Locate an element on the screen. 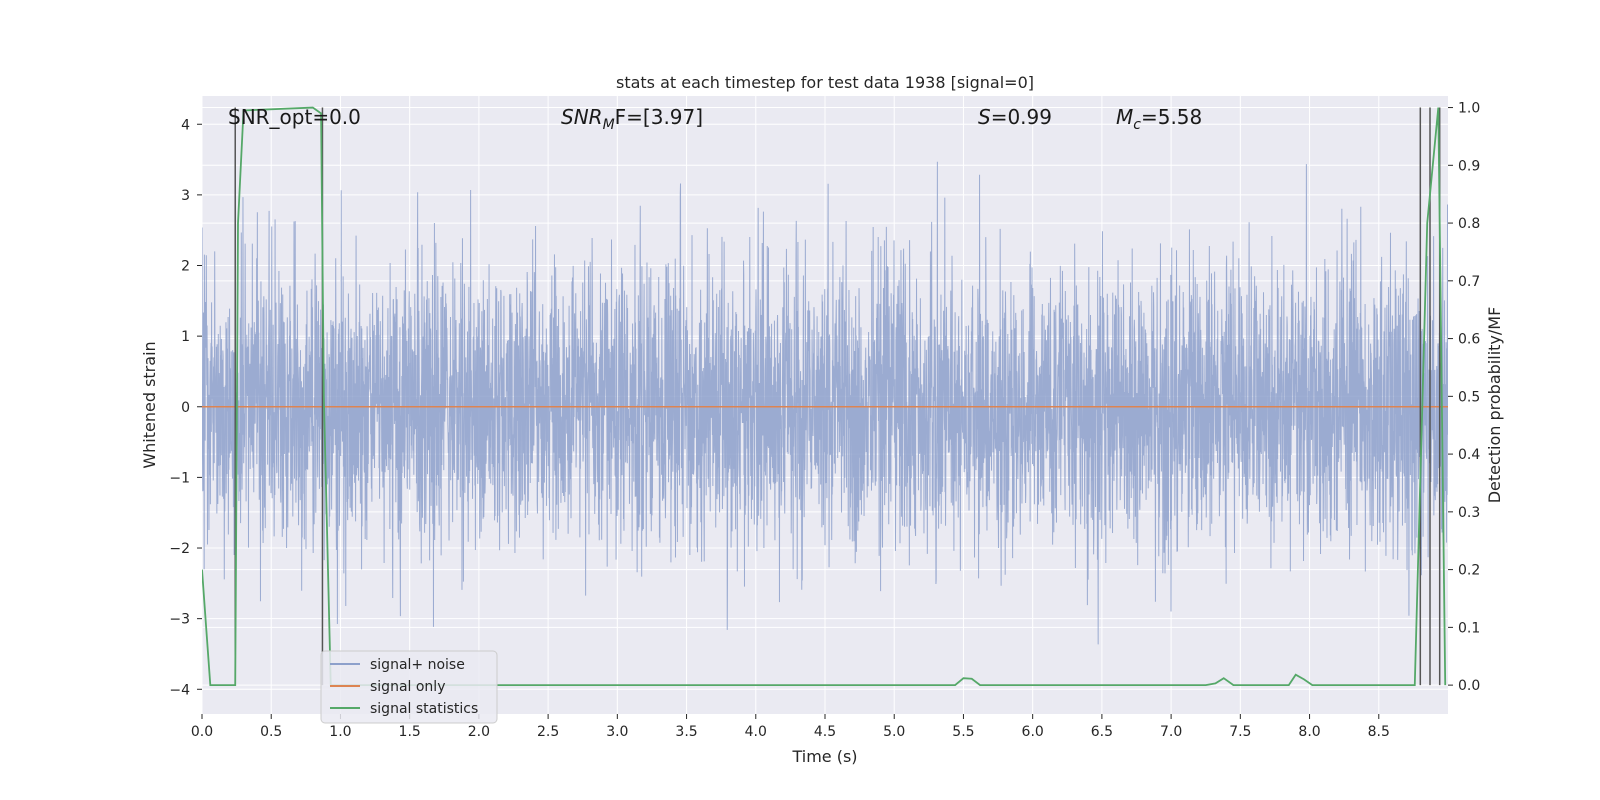 The height and width of the screenshot is (800, 1600). x-tick-label: 7.0 is located at coordinates (1171, 732).